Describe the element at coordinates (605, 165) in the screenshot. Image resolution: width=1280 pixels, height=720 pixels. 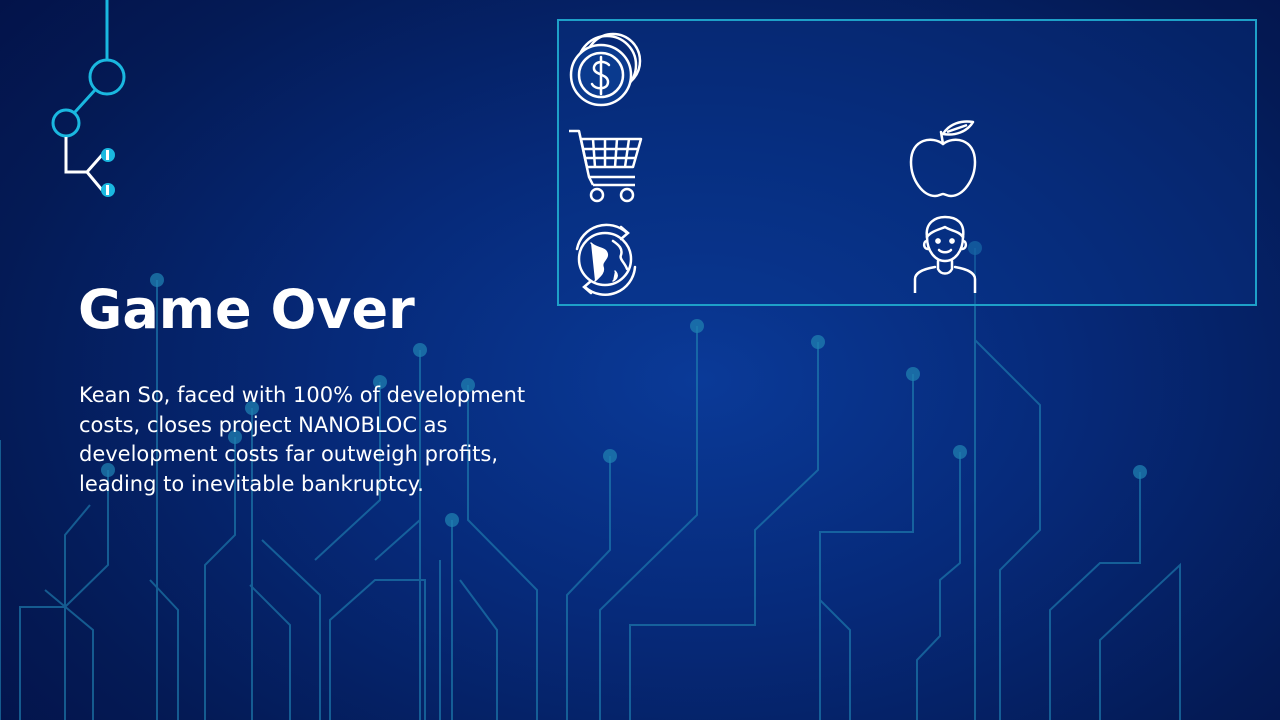
I see `shopping-cart-icon` at that location.